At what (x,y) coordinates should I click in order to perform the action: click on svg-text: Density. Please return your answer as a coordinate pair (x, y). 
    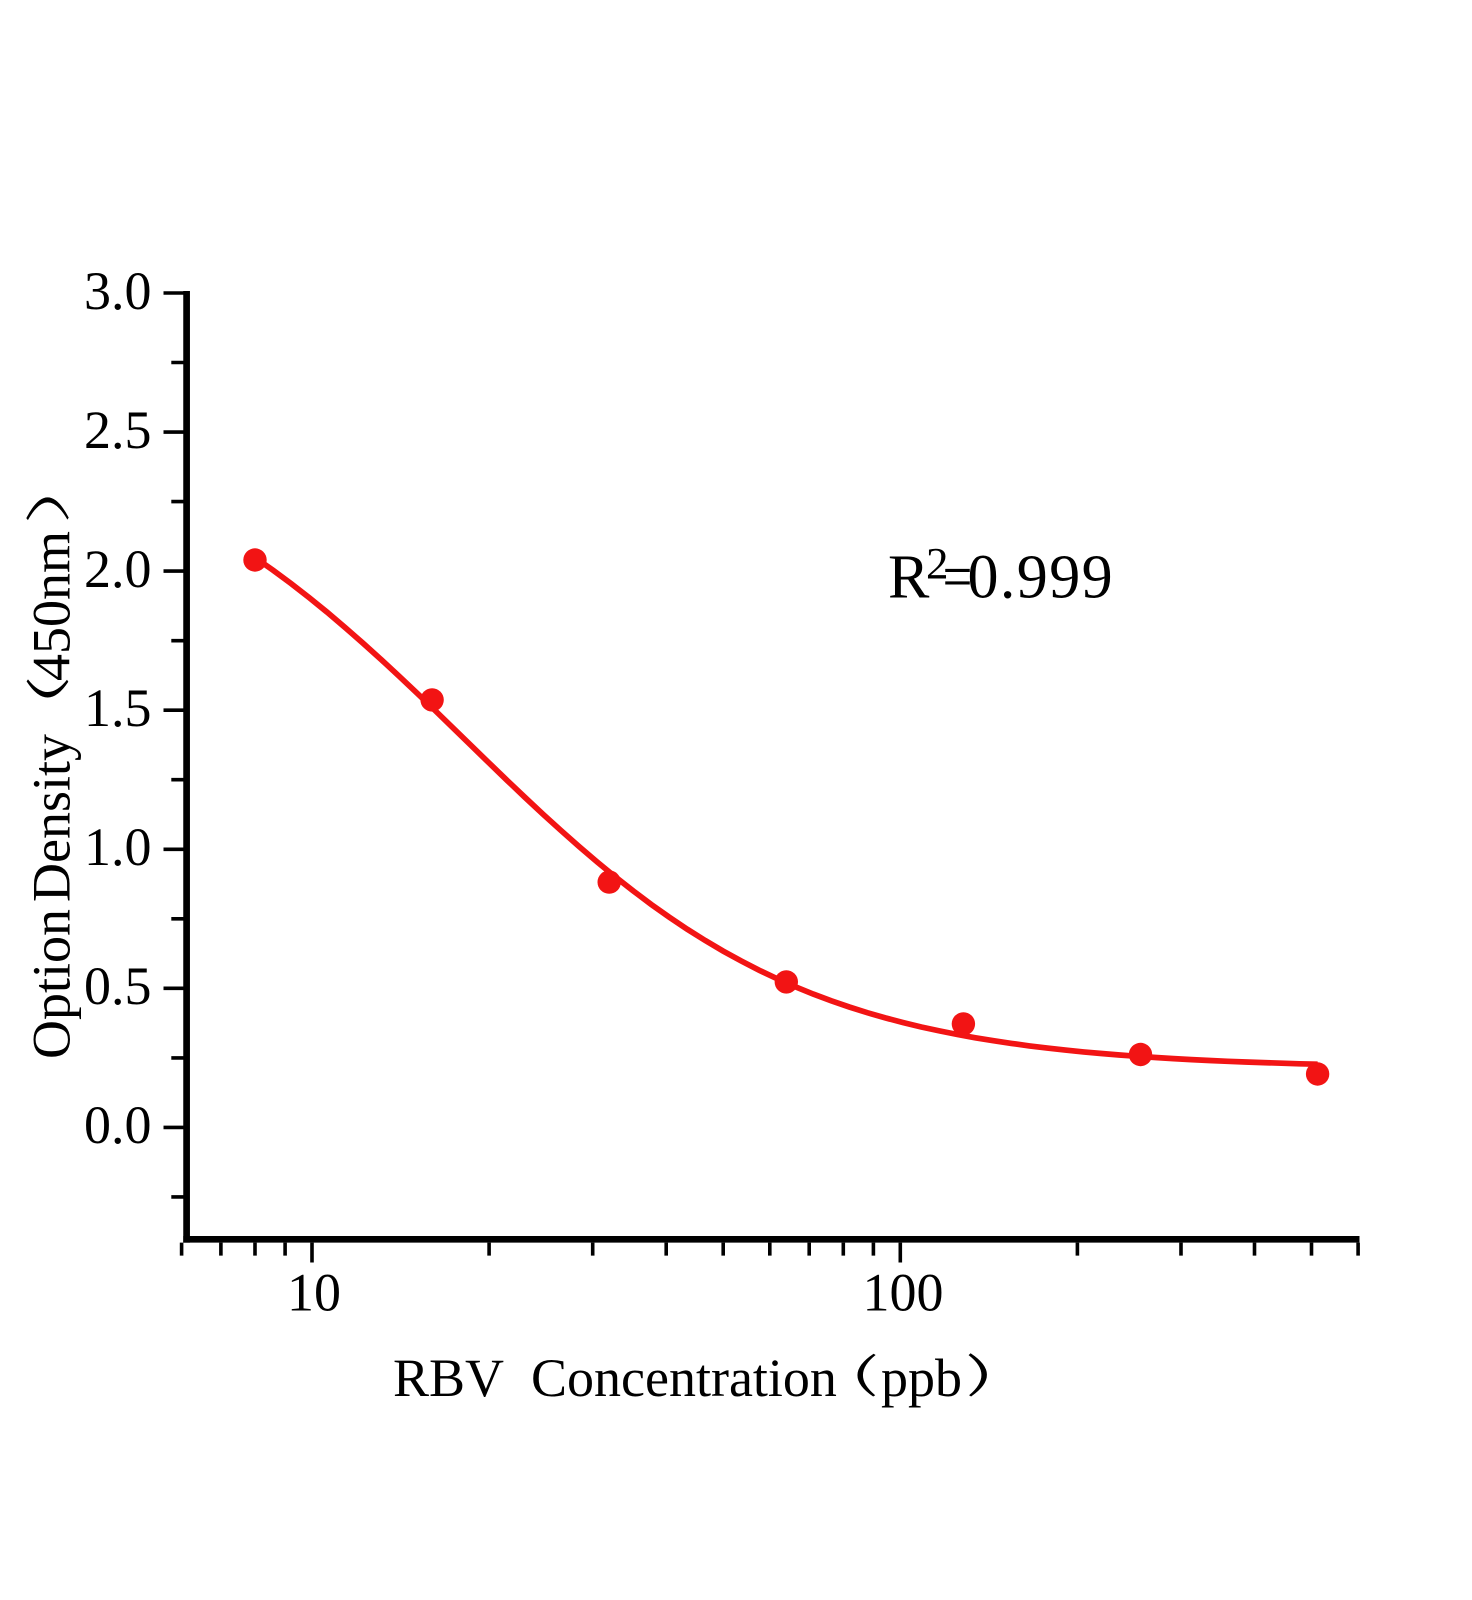
    Looking at the image, I should click on (52, 818).